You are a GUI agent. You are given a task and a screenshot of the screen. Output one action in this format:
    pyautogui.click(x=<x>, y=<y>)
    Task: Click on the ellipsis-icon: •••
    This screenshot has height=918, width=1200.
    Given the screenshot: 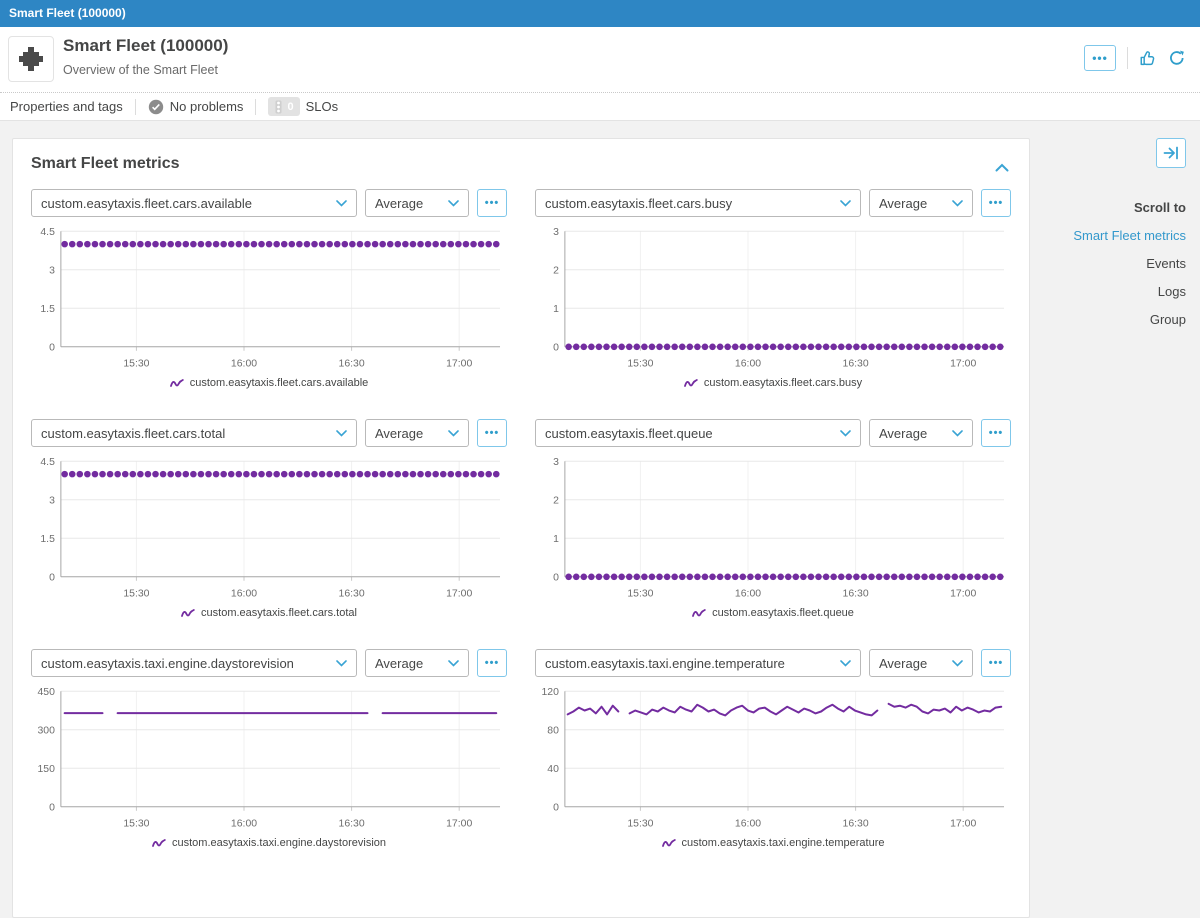 What is the action you would take?
    pyautogui.click(x=492, y=203)
    